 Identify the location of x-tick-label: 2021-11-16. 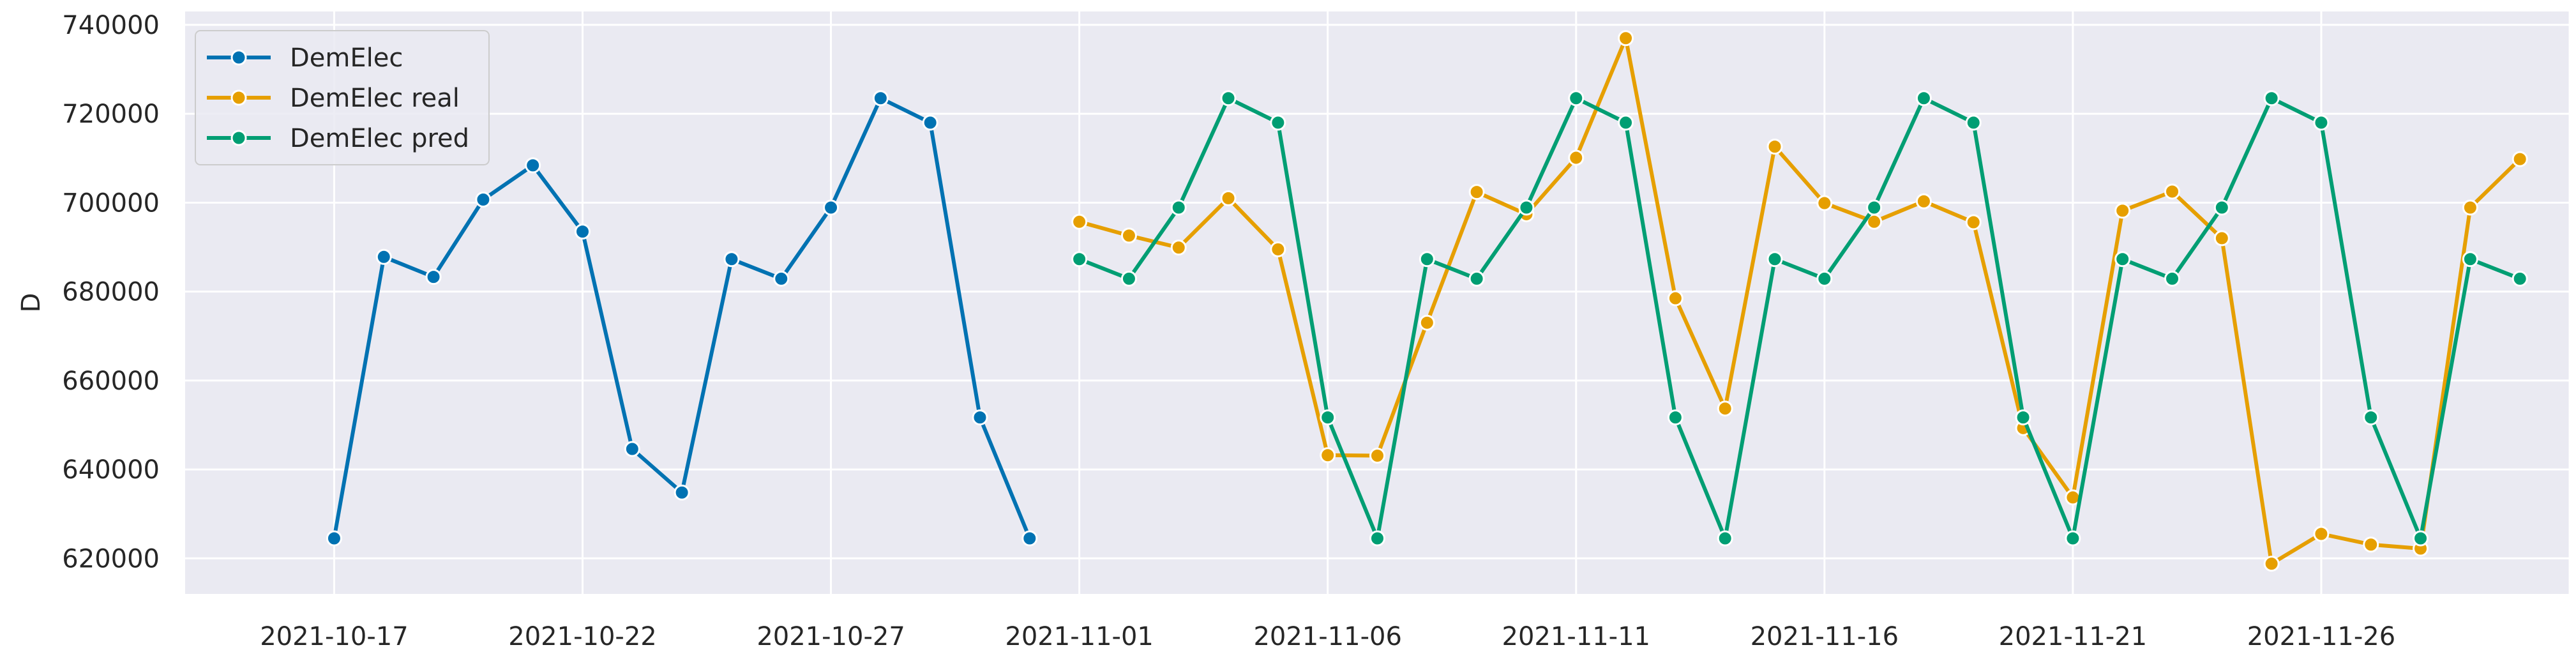
(1825, 636).